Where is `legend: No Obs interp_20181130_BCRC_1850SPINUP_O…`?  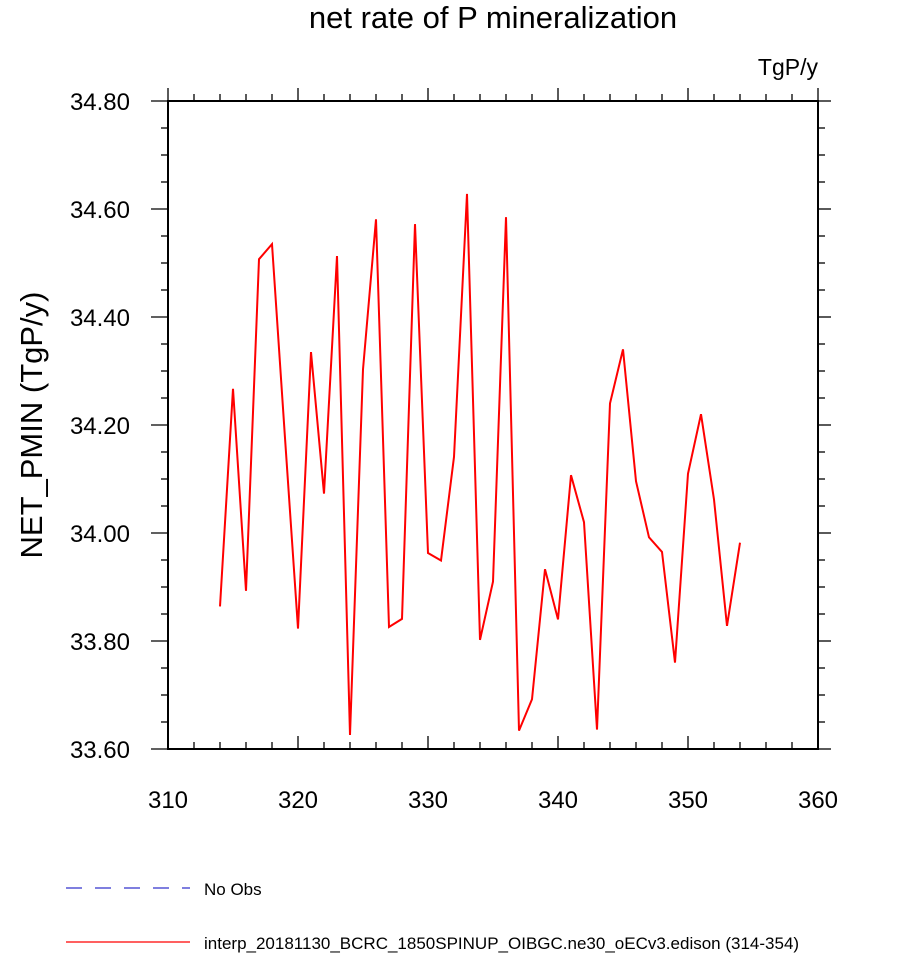 legend: No Obs interp_20181130_BCRC_1850SPINUP_O… is located at coordinates (432, 916).